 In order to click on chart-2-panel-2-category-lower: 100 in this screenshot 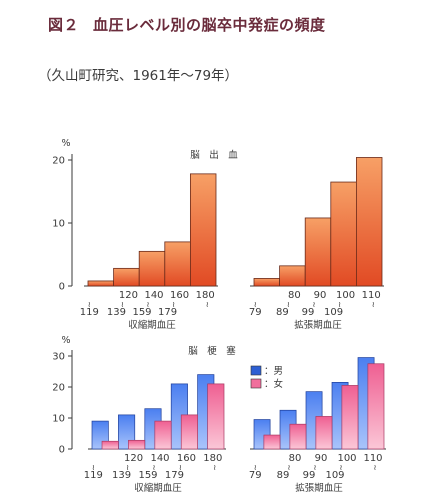, I will do `click(346, 458)`.